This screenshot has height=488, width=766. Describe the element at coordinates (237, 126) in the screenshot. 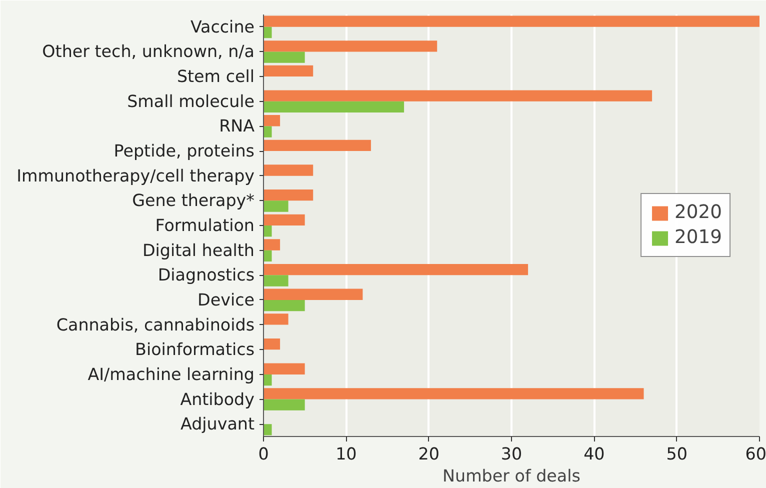

I see `y-tick-label: RNA` at that location.